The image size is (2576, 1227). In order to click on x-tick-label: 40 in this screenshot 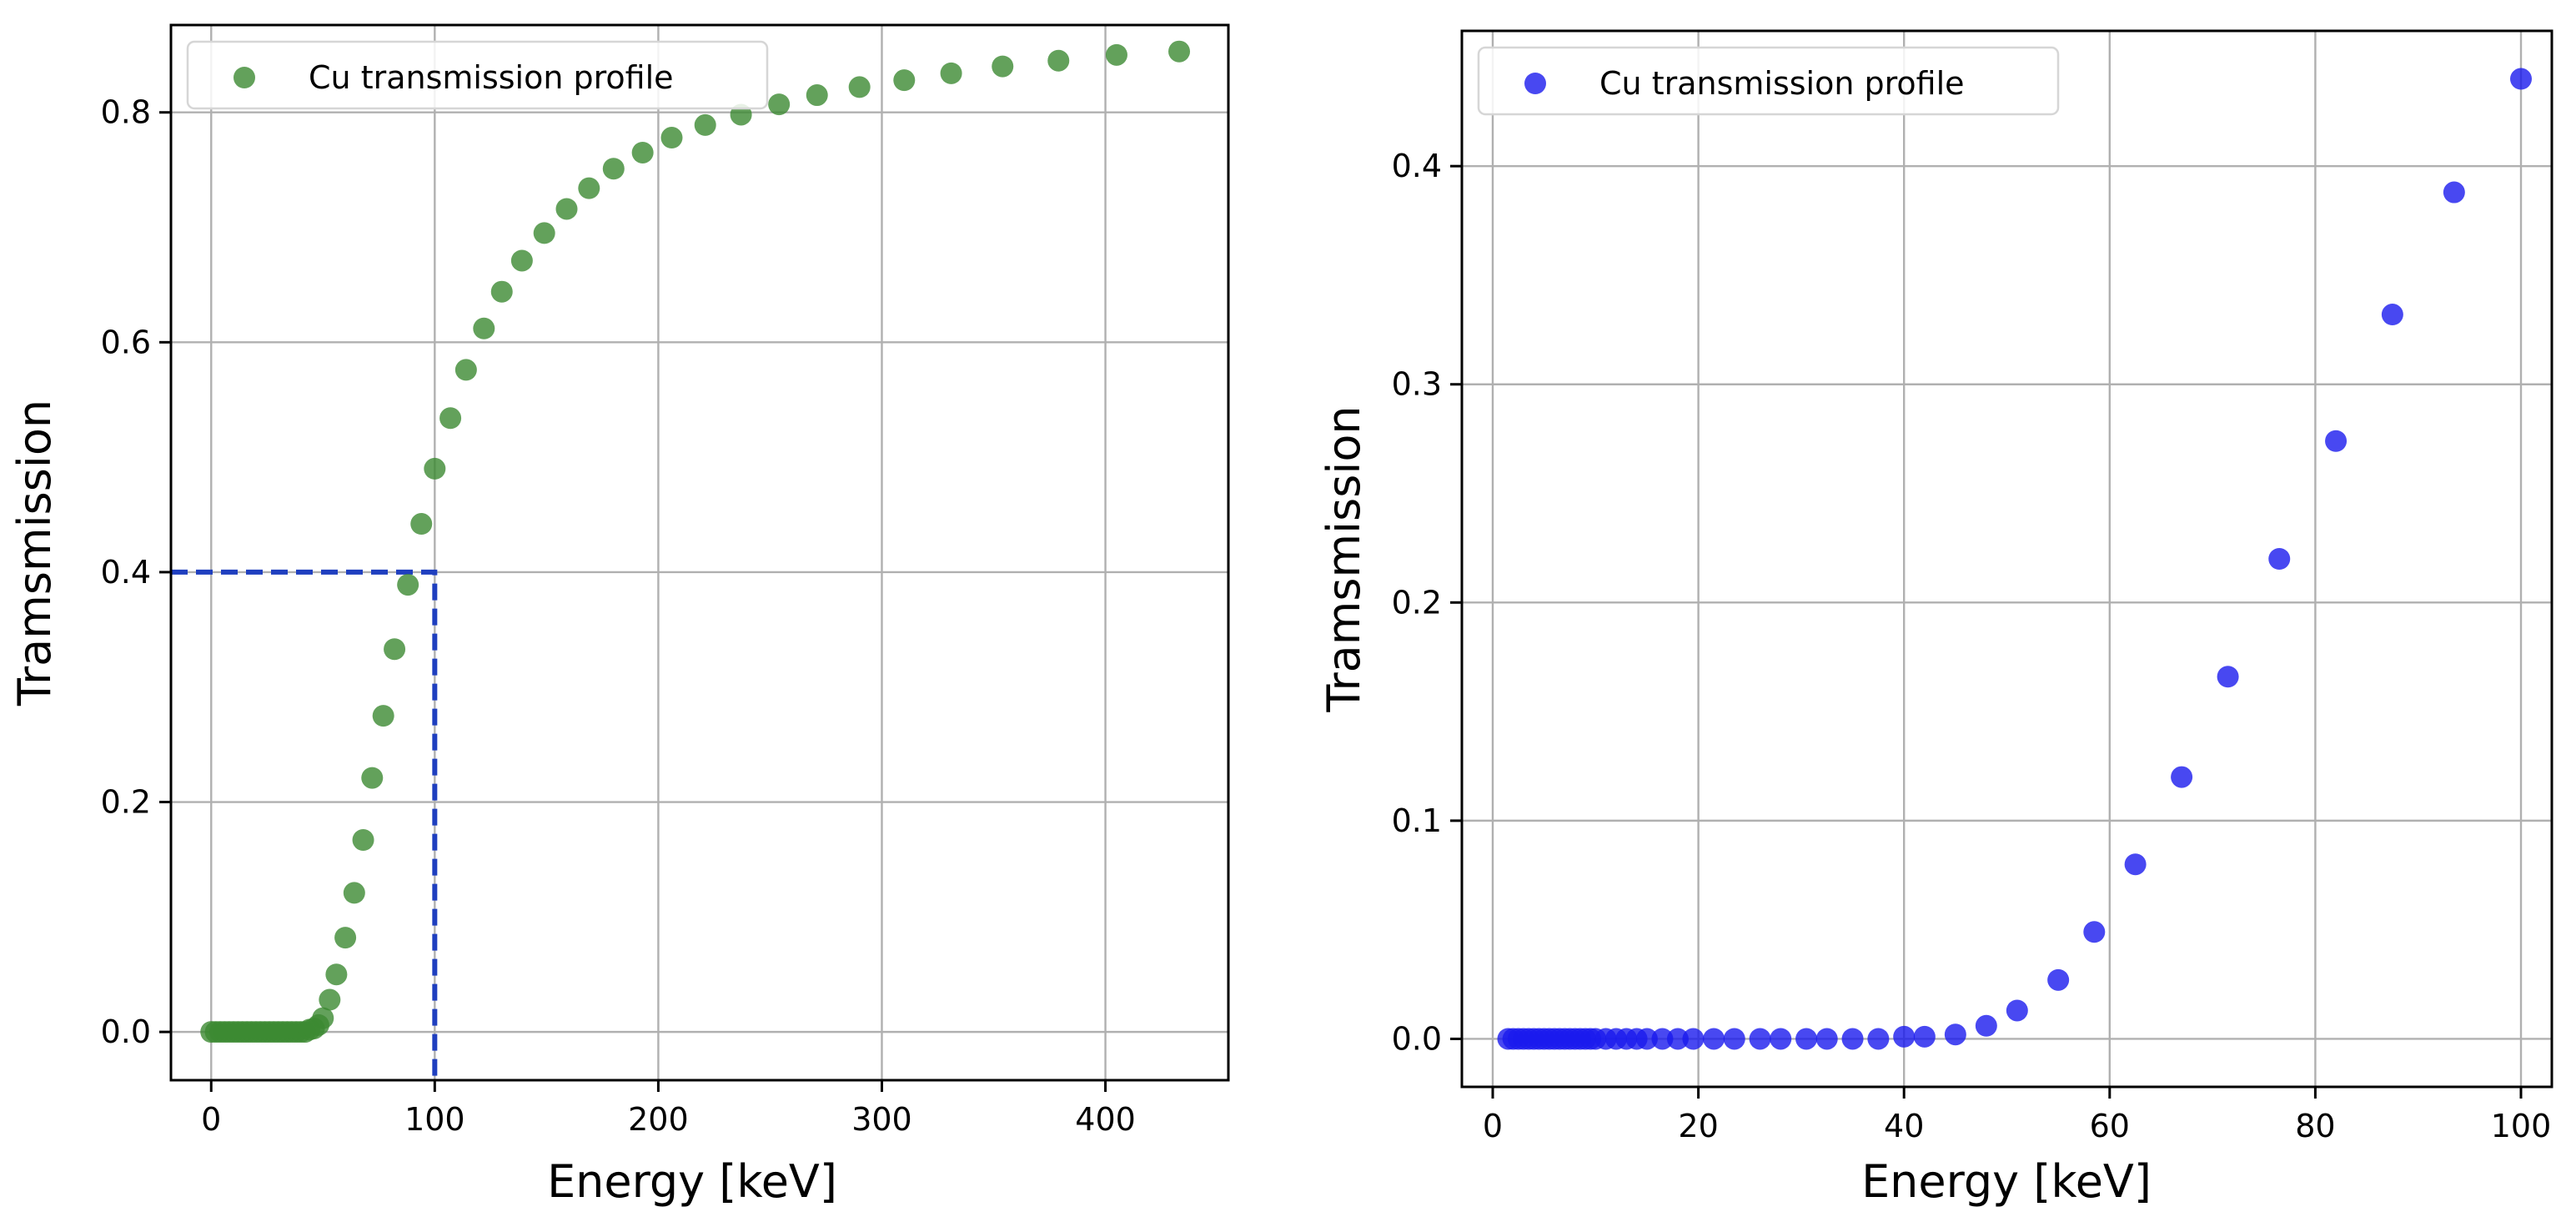, I will do `click(1904, 1126)`.